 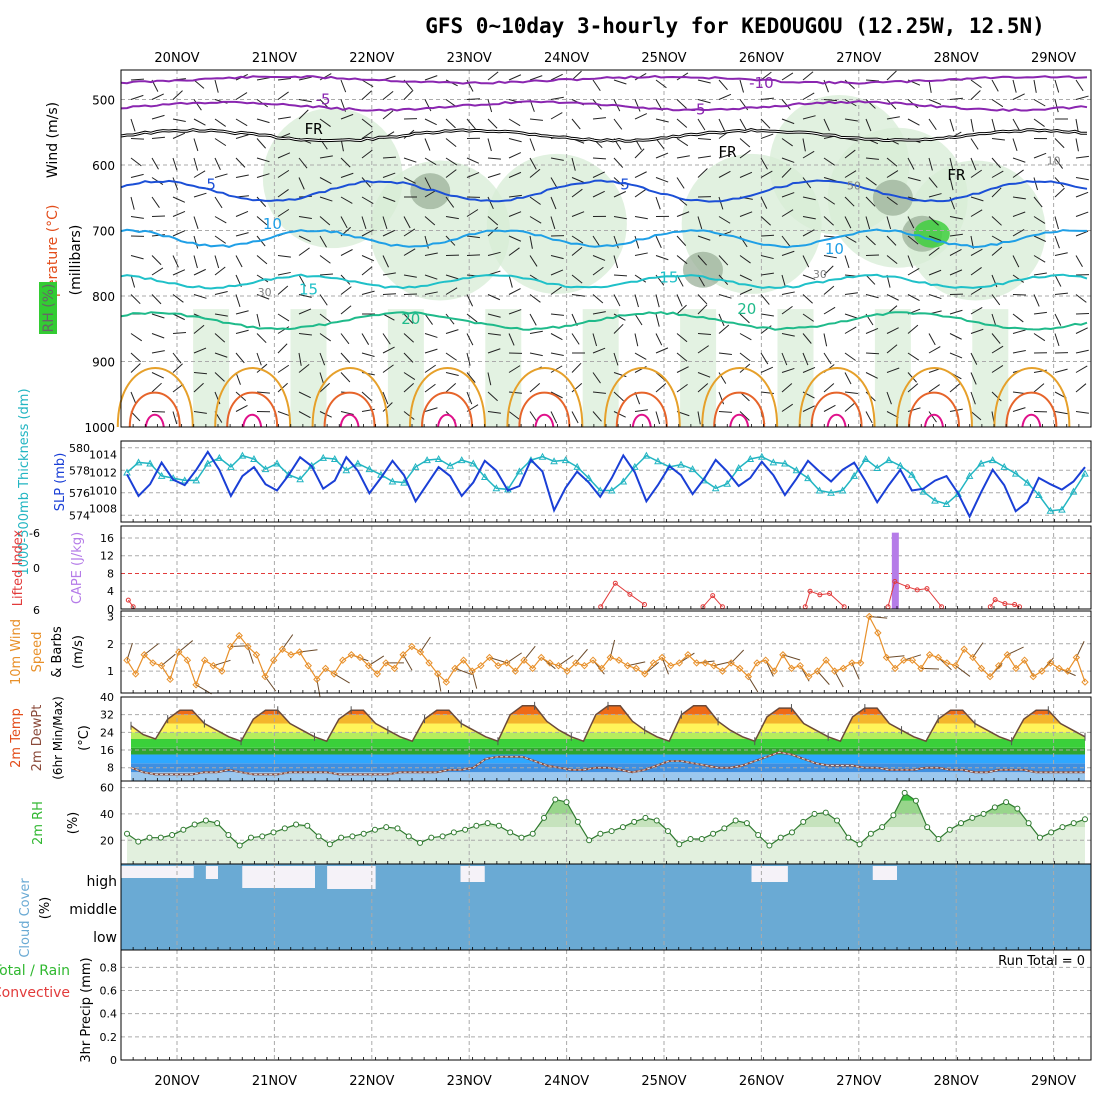 What do you see at coordinates (107, 697) in the screenshot?
I see `temp-tick: 40` at bounding box center [107, 697].